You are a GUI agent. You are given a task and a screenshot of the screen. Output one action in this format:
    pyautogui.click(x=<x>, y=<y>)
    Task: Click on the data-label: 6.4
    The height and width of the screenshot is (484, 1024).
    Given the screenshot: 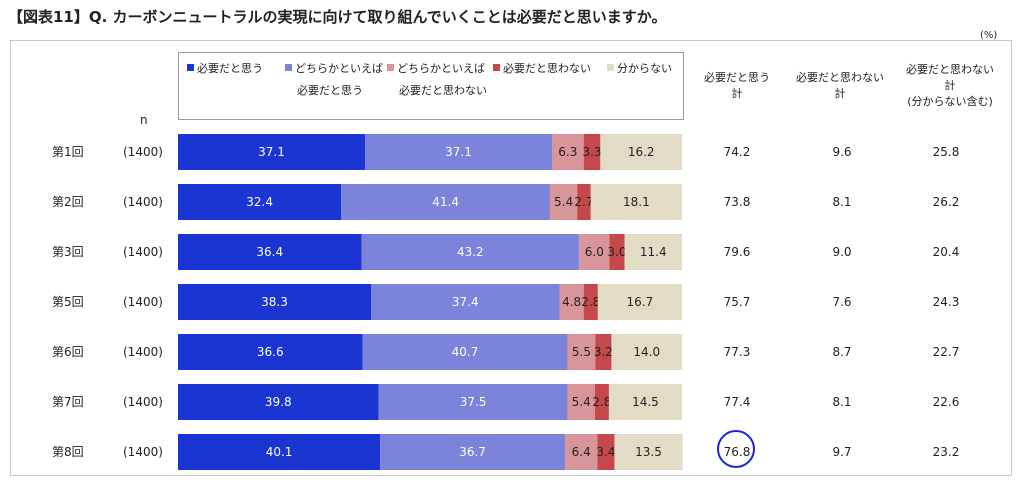 What is the action you would take?
    pyautogui.click(x=581, y=452)
    